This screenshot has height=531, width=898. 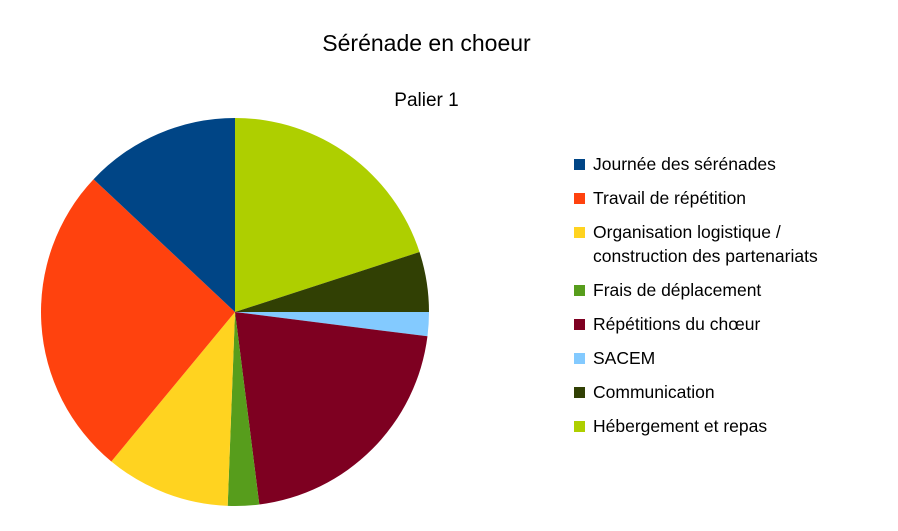 I want to click on chart-subtitle: Palier 1, so click(x=426, y=100).